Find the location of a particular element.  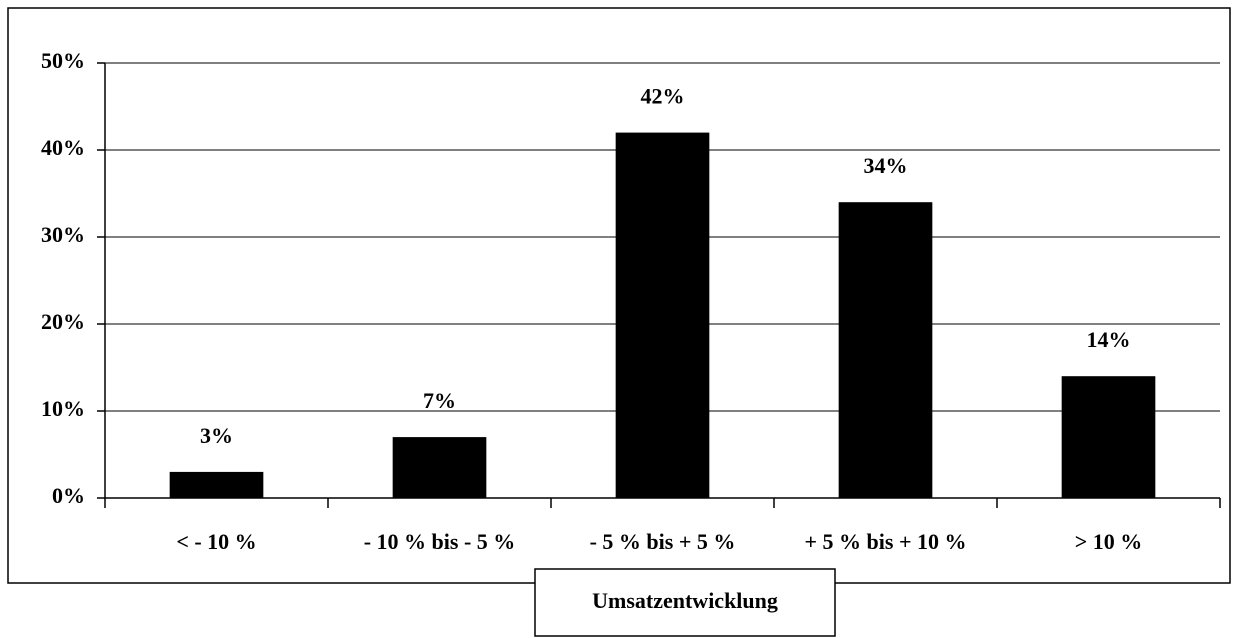

y-tick-label: 0% is located at coordinates (68, 495).